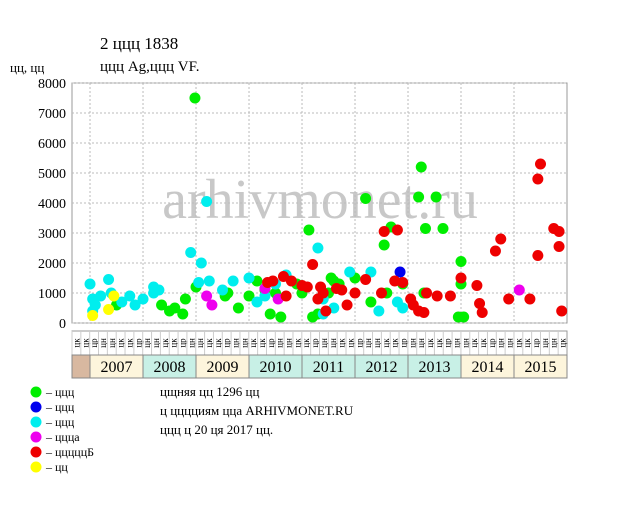  I want to click on legend-label: – цц, so click(56, 467).